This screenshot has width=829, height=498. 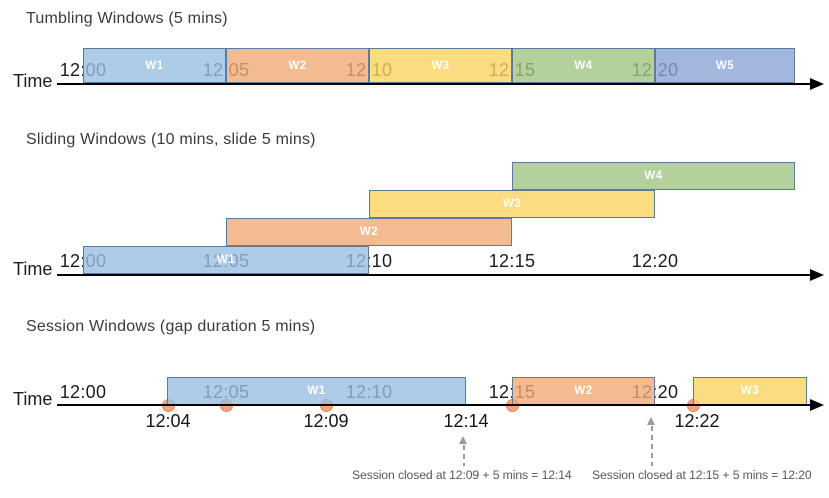 I want to click on window-label: W5, so click(x=725, y=65).